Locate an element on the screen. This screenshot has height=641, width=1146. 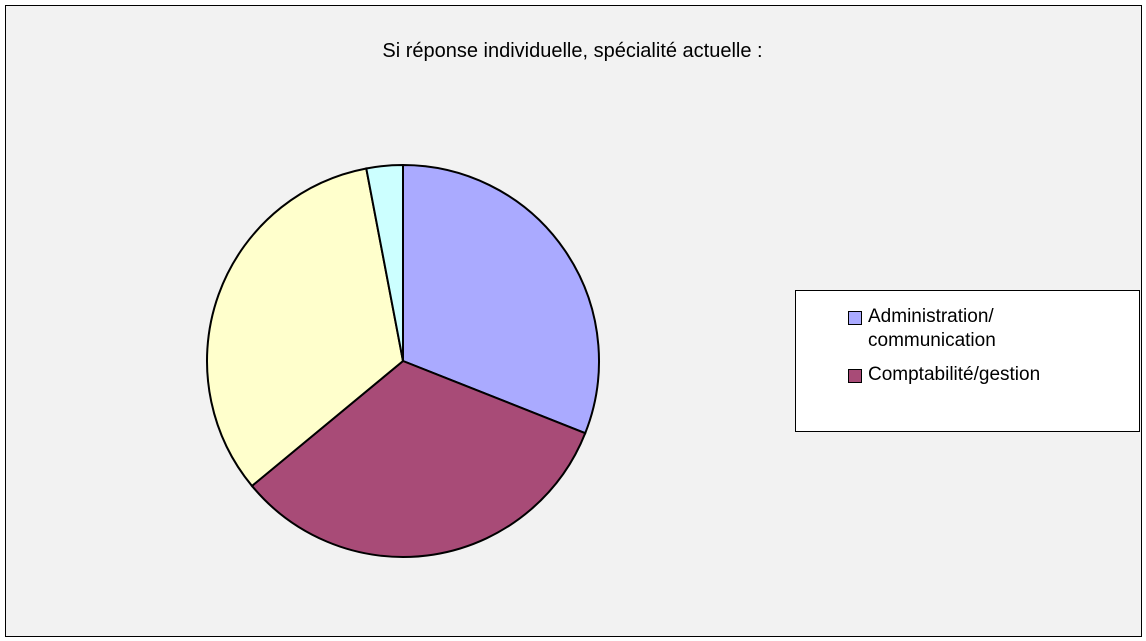
legend-item: Comptabilité/gestion is located at coordinates (993, 375).